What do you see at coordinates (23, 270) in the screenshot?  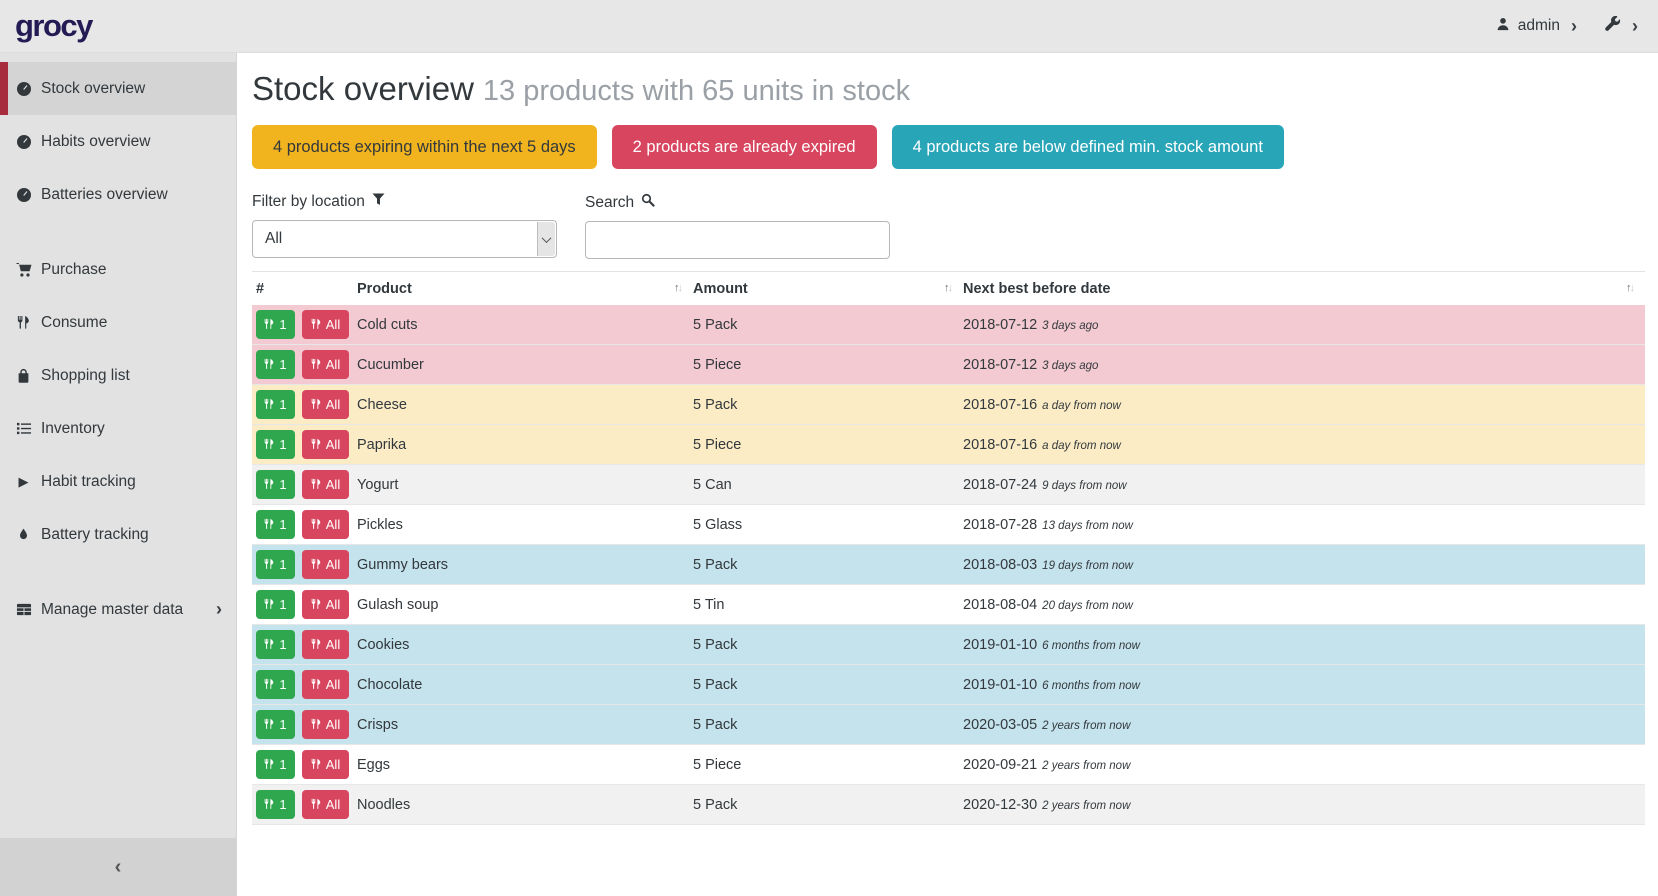 I see `shopping-cart-icon` at bounding box center [23, 270].